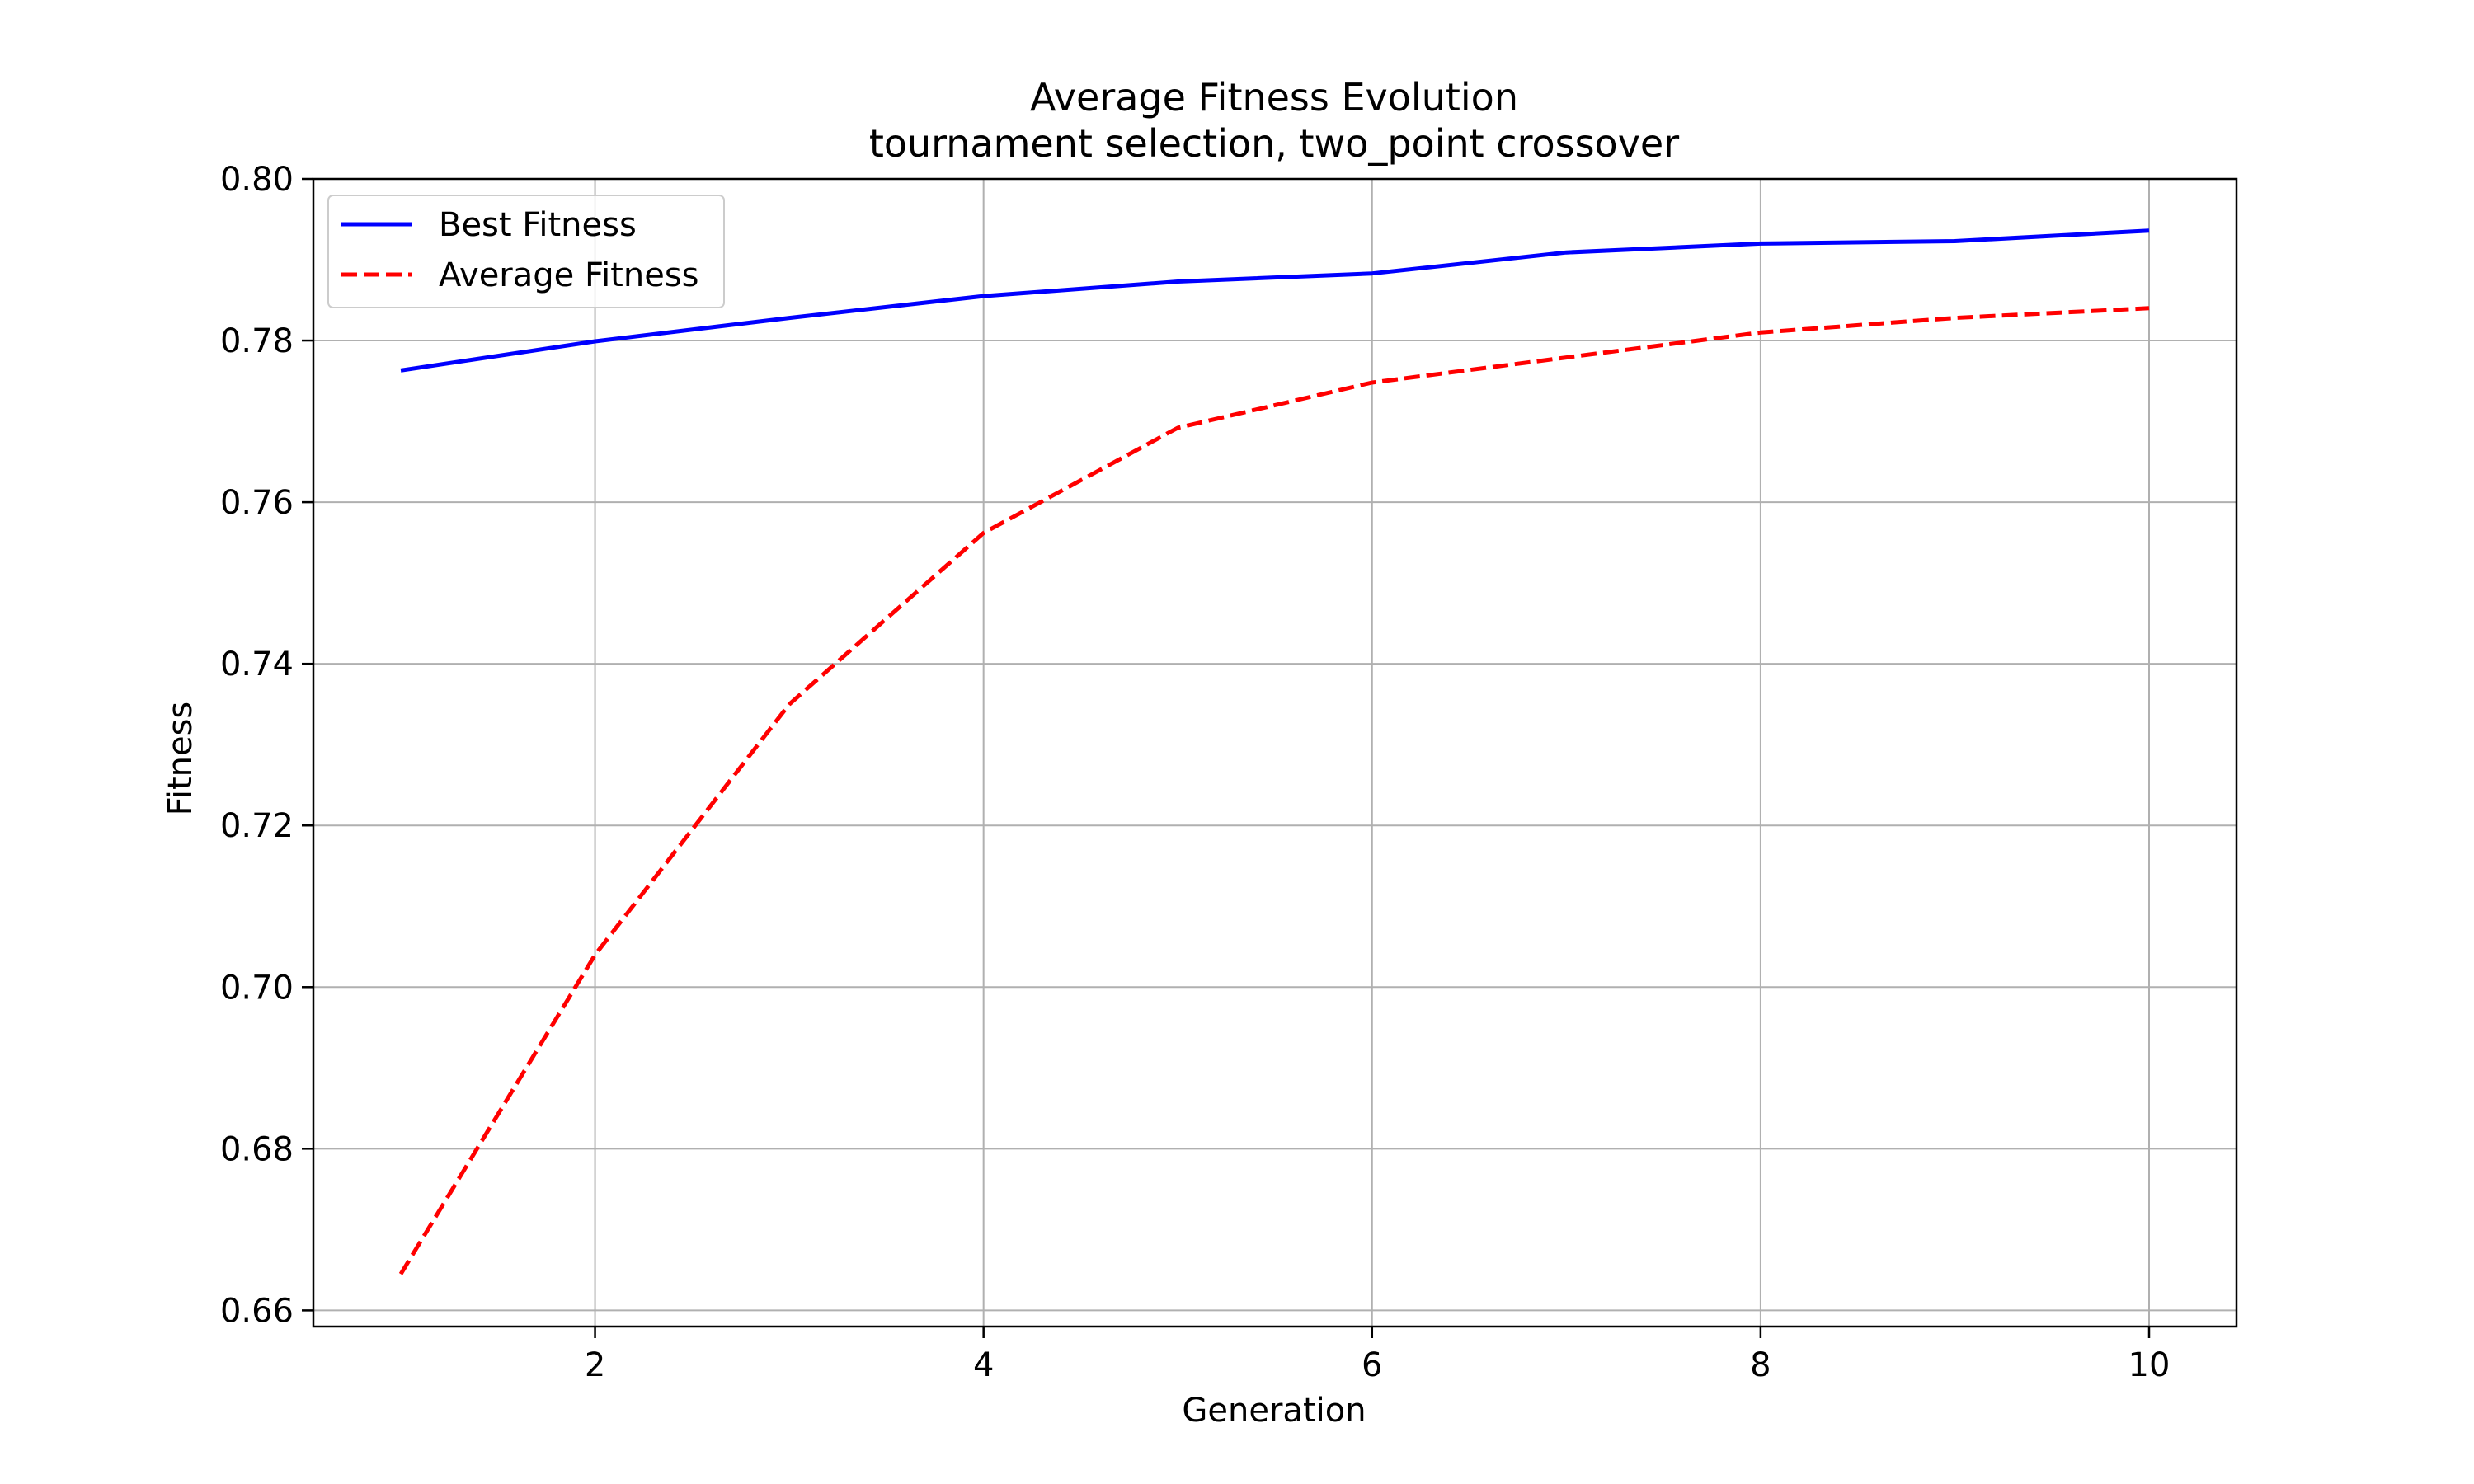  What do you see at coordinates (1274, 1411) in the screenshot?
I see `x-axis-label: Generation` at bounding box center [1274, 1411].